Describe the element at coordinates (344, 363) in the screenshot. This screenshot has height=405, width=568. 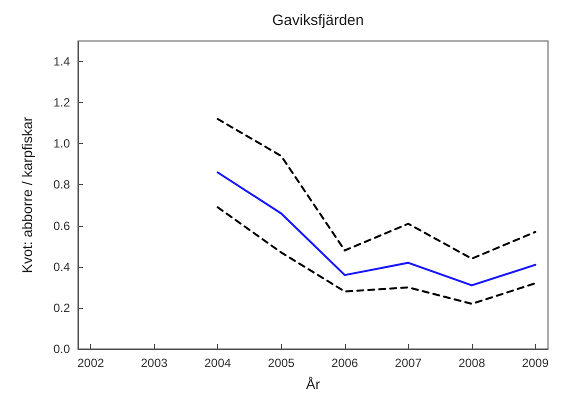
I see `x-tick-label: 2006` at that location.